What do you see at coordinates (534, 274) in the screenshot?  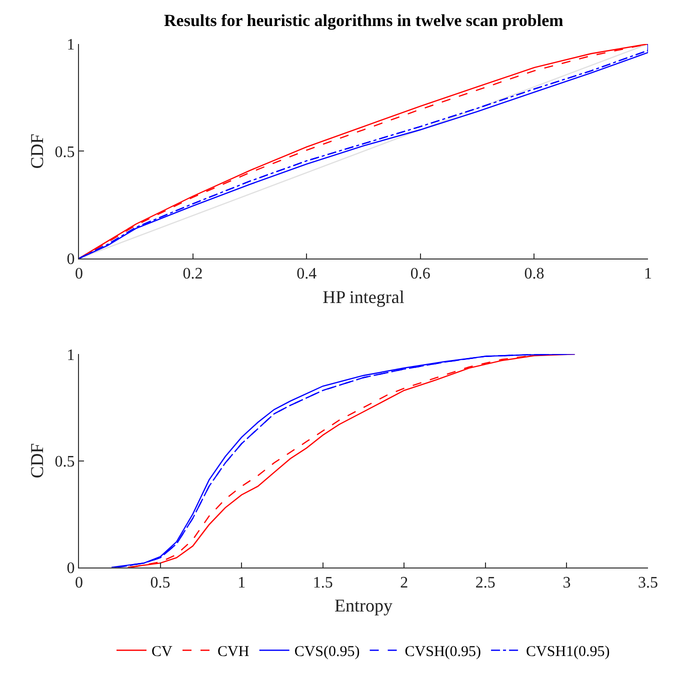 I see `x-tick-label: 0.8` at bounding box center [534, 274].